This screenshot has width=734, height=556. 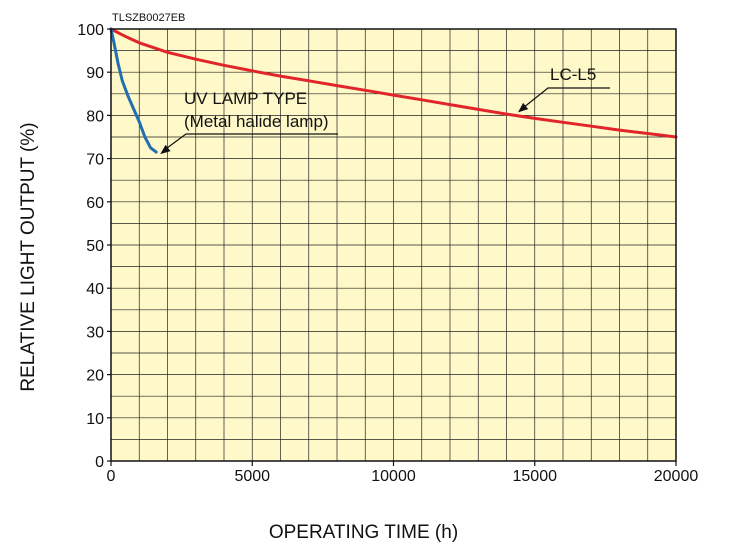 What do you see at coordinates (393, 476) in the screenshot?
I see `x-tick-label: 10000` at bounding box center [393, 476].